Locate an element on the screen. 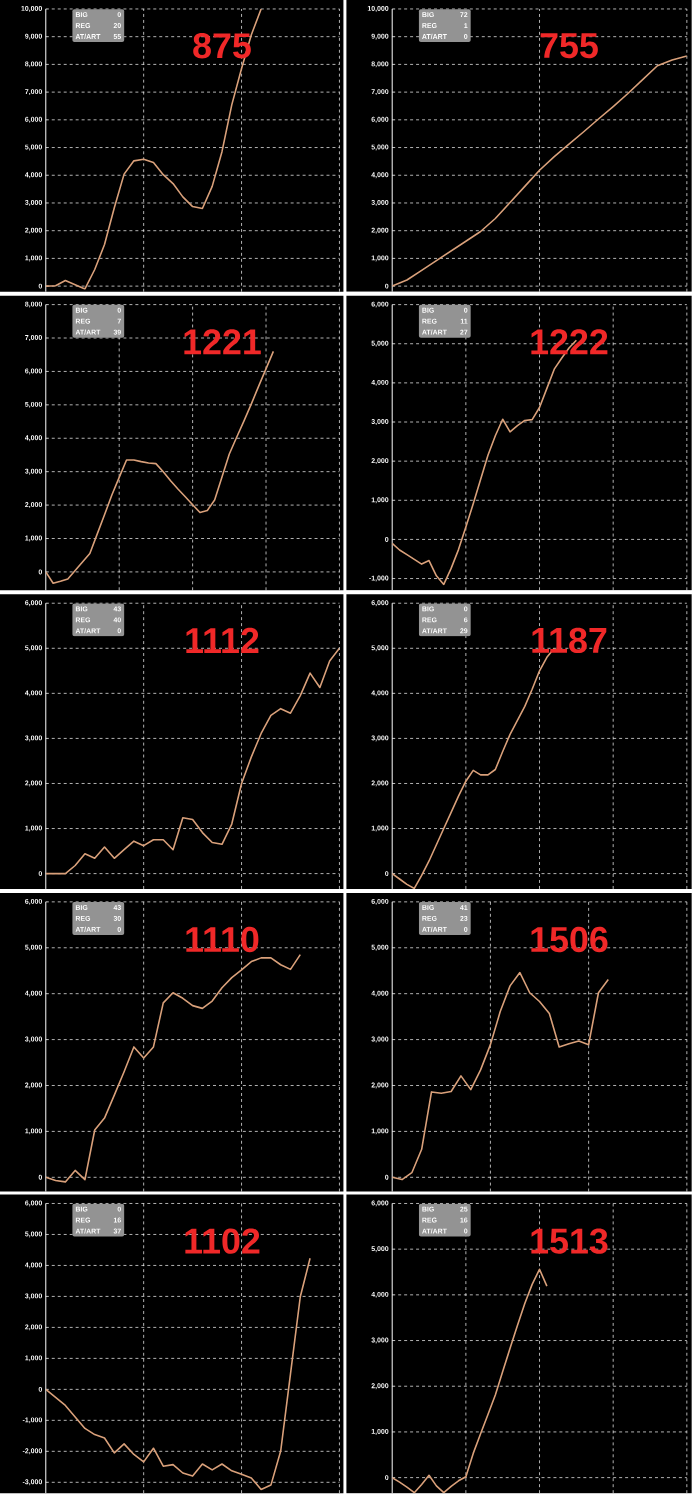 Image resolution: width=692 pixels, height=1500 pixels. text: 1513 is located at coordinates (569, 1241).